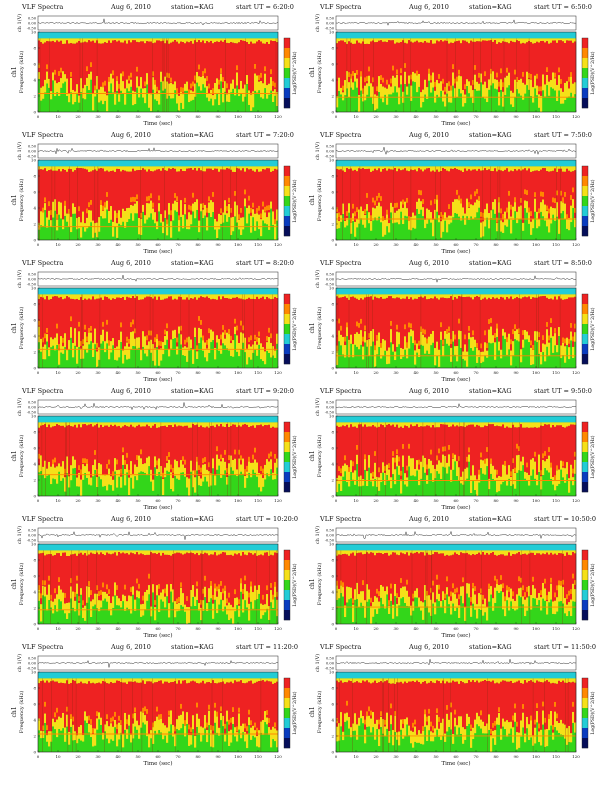  What do you see at coordinates (118, 500) in the screenshot?
I see `x-tick-label: 40` at bounding box center [118, 500].